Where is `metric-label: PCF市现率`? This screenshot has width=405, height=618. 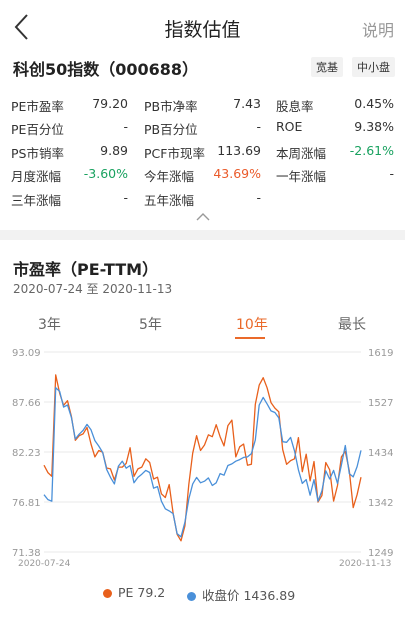 metric-label: PCF市现率 is located at coordinates (174, 153).